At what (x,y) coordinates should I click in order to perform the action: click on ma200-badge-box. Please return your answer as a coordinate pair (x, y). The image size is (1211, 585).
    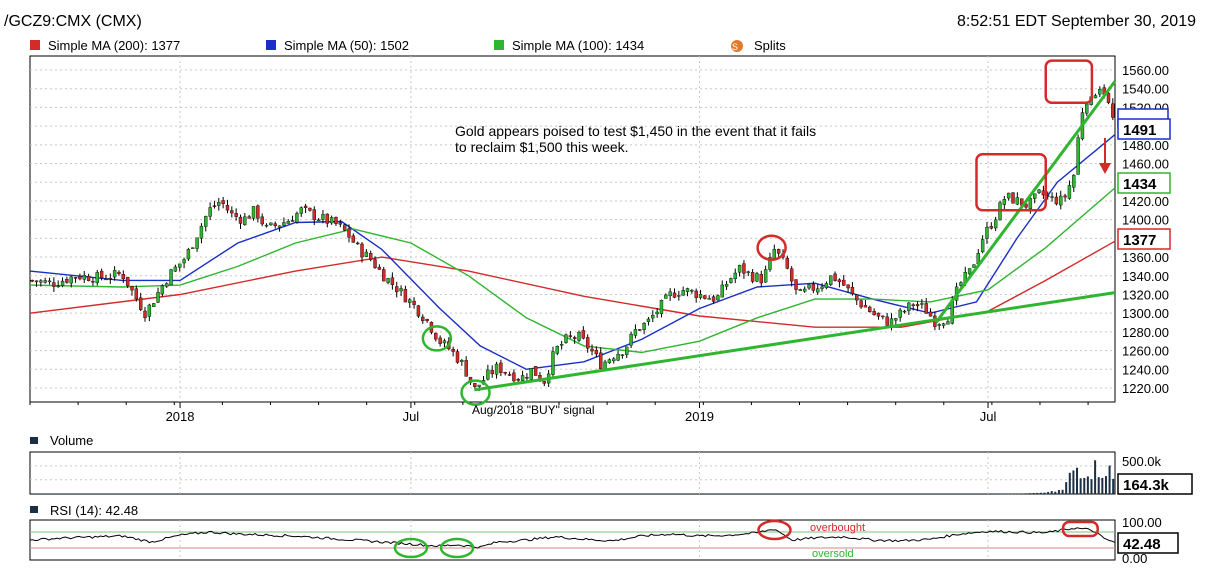
    Looking at the image, I should click on (1144, 239).